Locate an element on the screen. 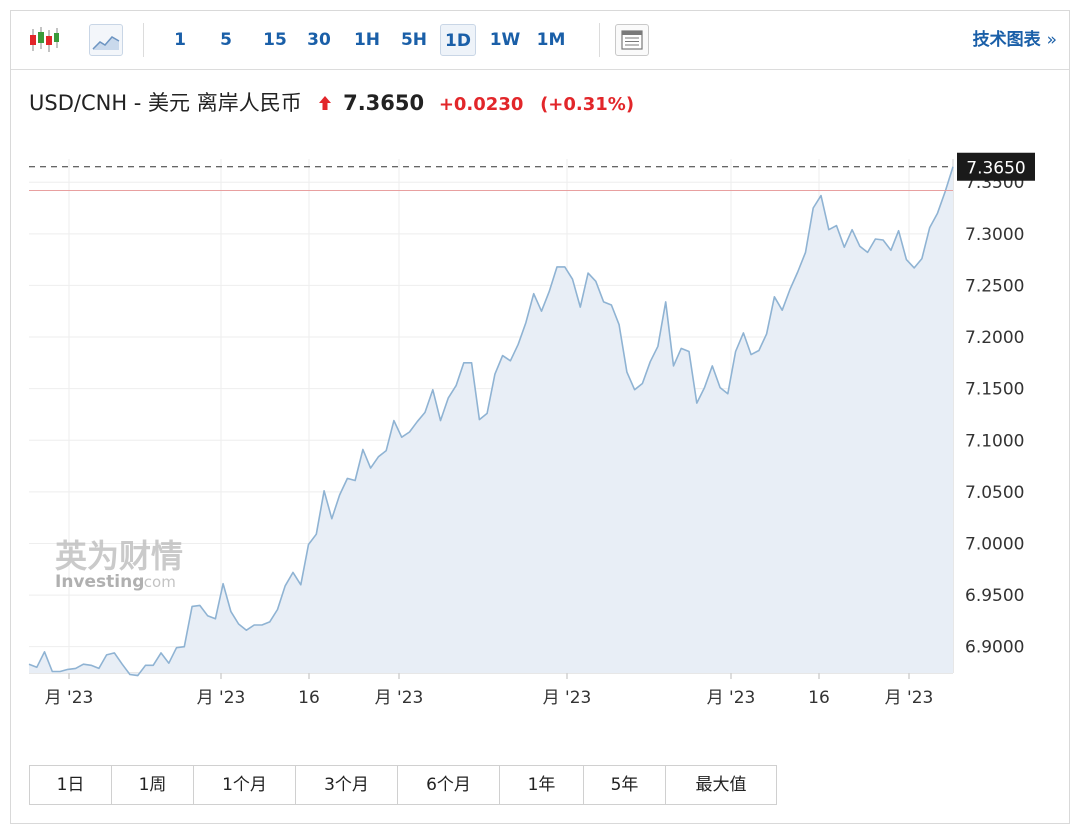 The height and width of the screenshot is (834, 1080). double-chevron-right-icon: » is located at coordinates (1051, 40).